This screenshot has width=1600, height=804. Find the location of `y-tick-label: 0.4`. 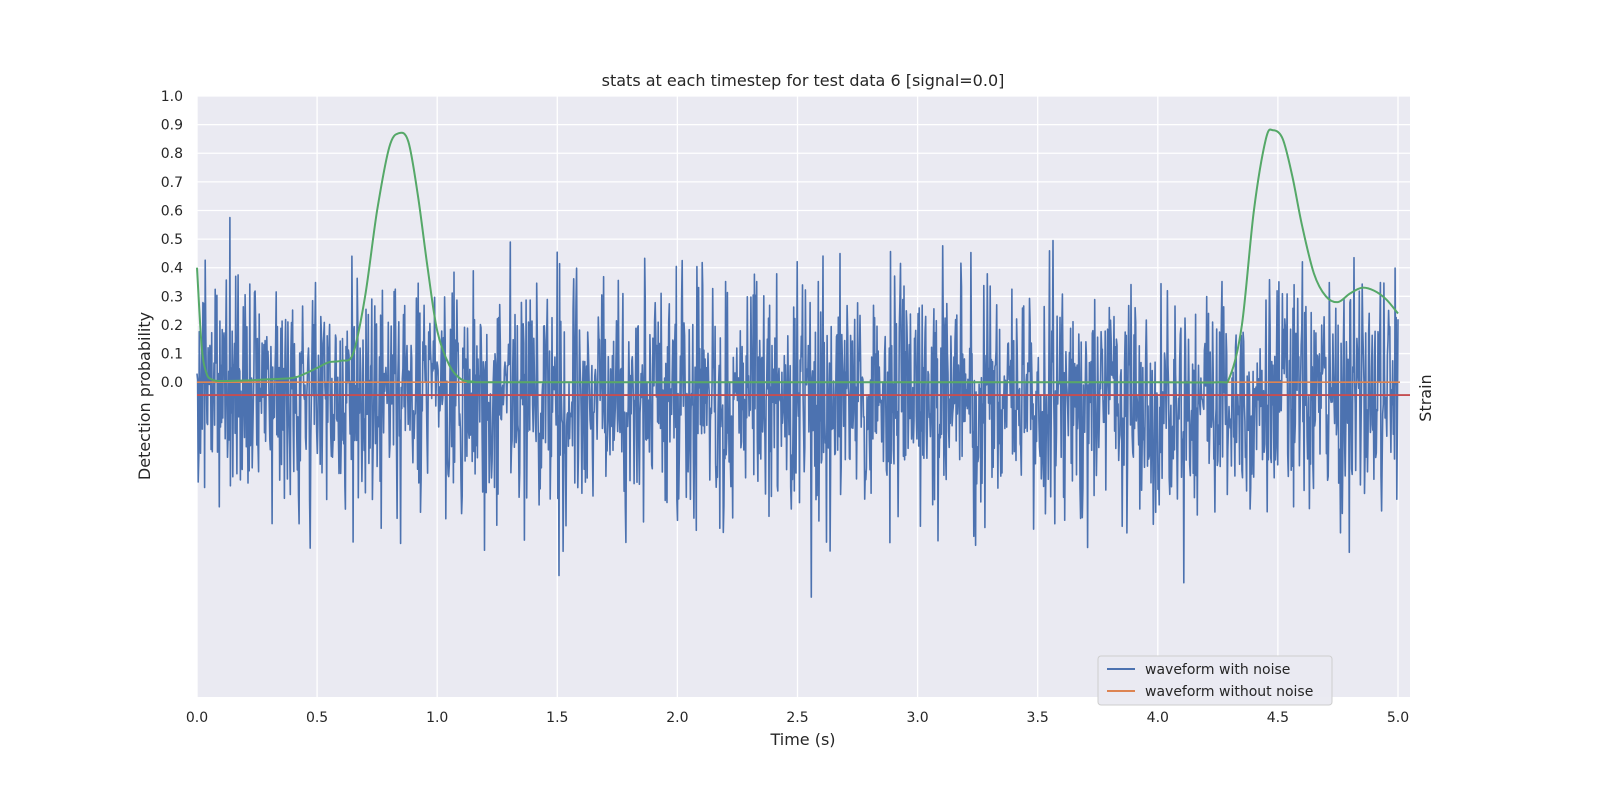

y-tick-label: 0.4 is located at coordinates (172, 269).